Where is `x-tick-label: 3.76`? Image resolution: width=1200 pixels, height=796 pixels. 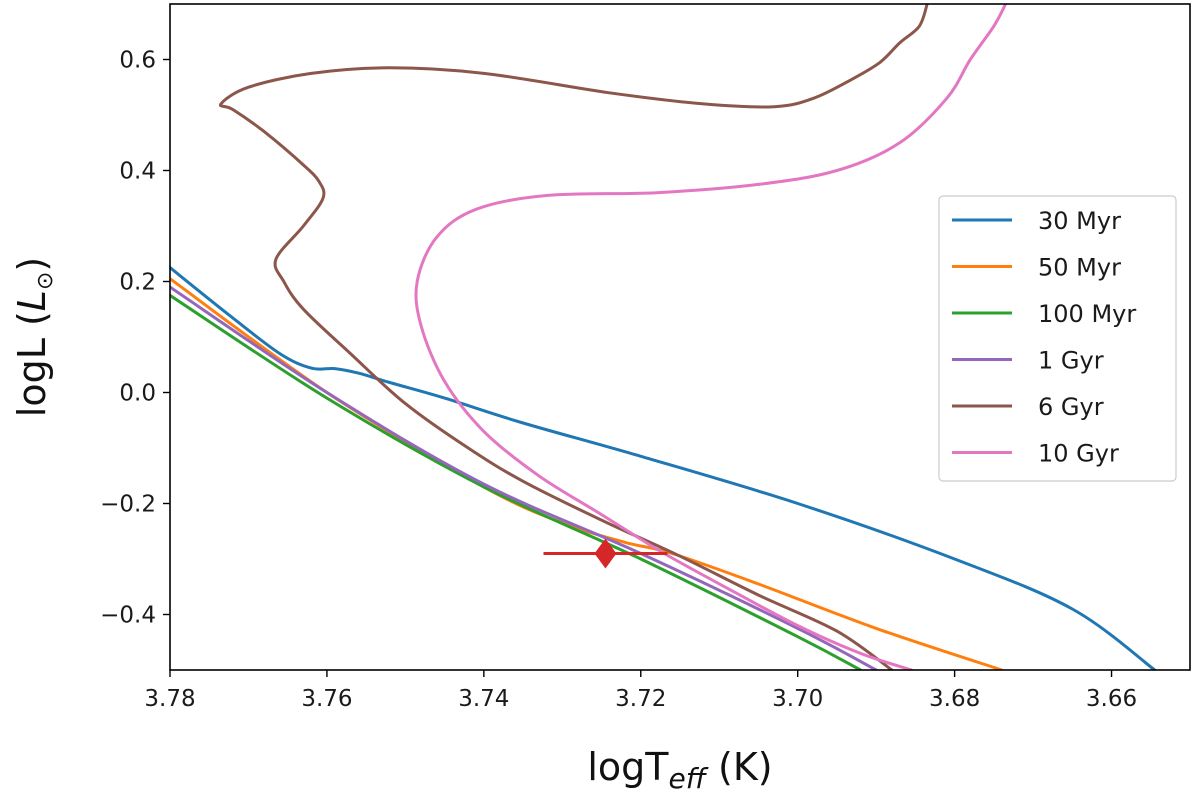 x-tick-label: 3.76 is located at coordinates (326, 699).